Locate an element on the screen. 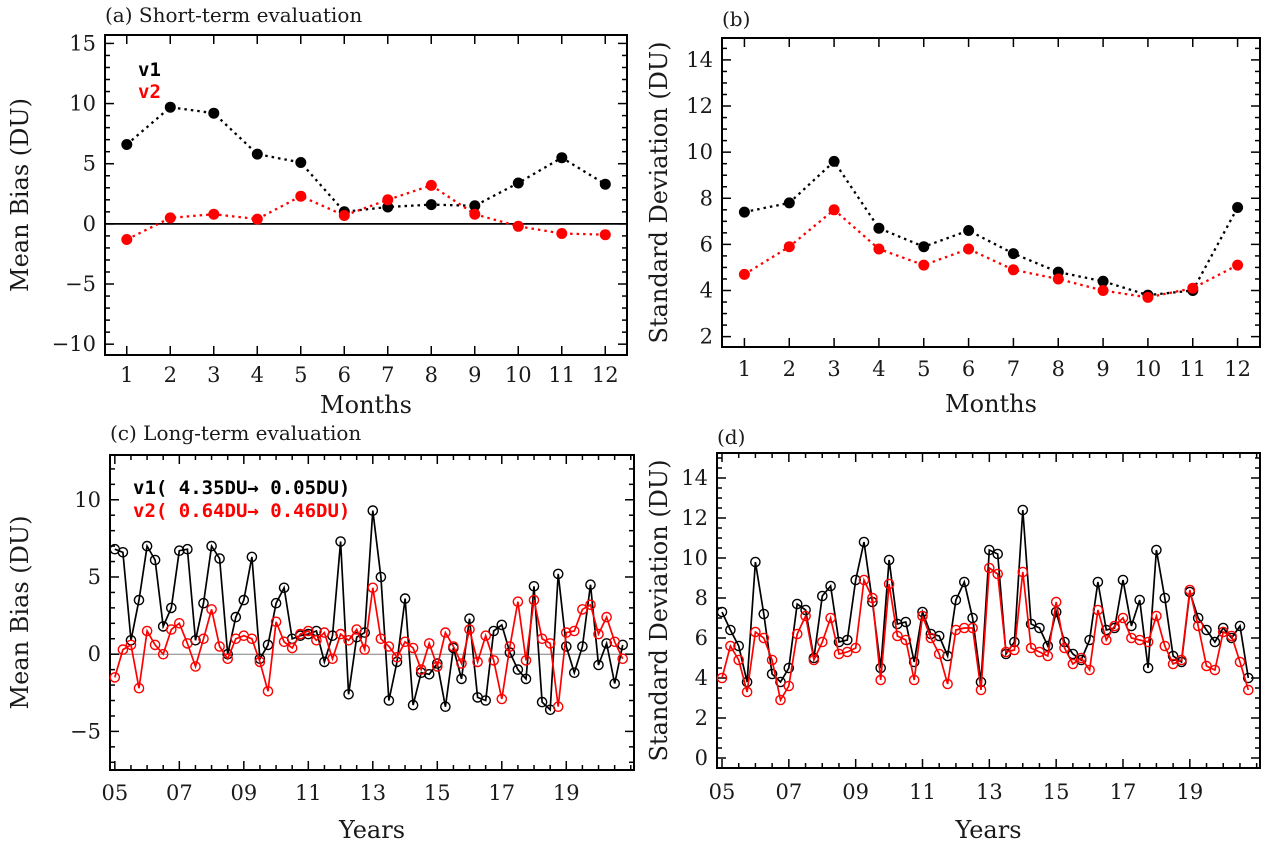 This screenshot has height=846, width=1275. y-tick-label: 2 is located at coordinates (706, 337).